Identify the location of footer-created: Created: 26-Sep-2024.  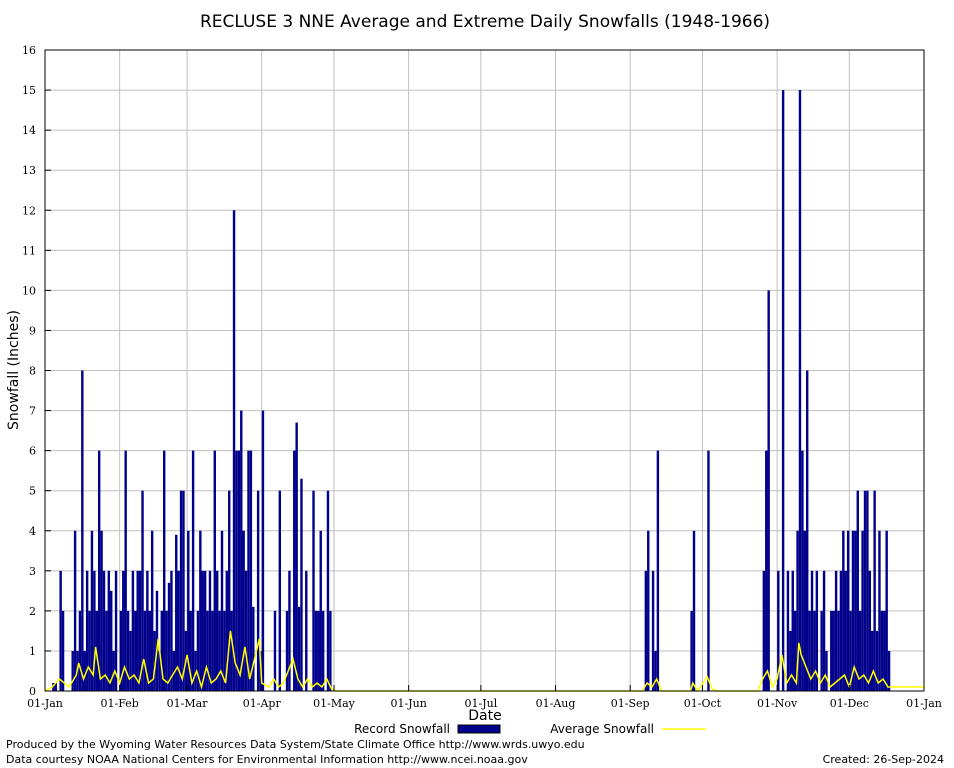
(883, 759).